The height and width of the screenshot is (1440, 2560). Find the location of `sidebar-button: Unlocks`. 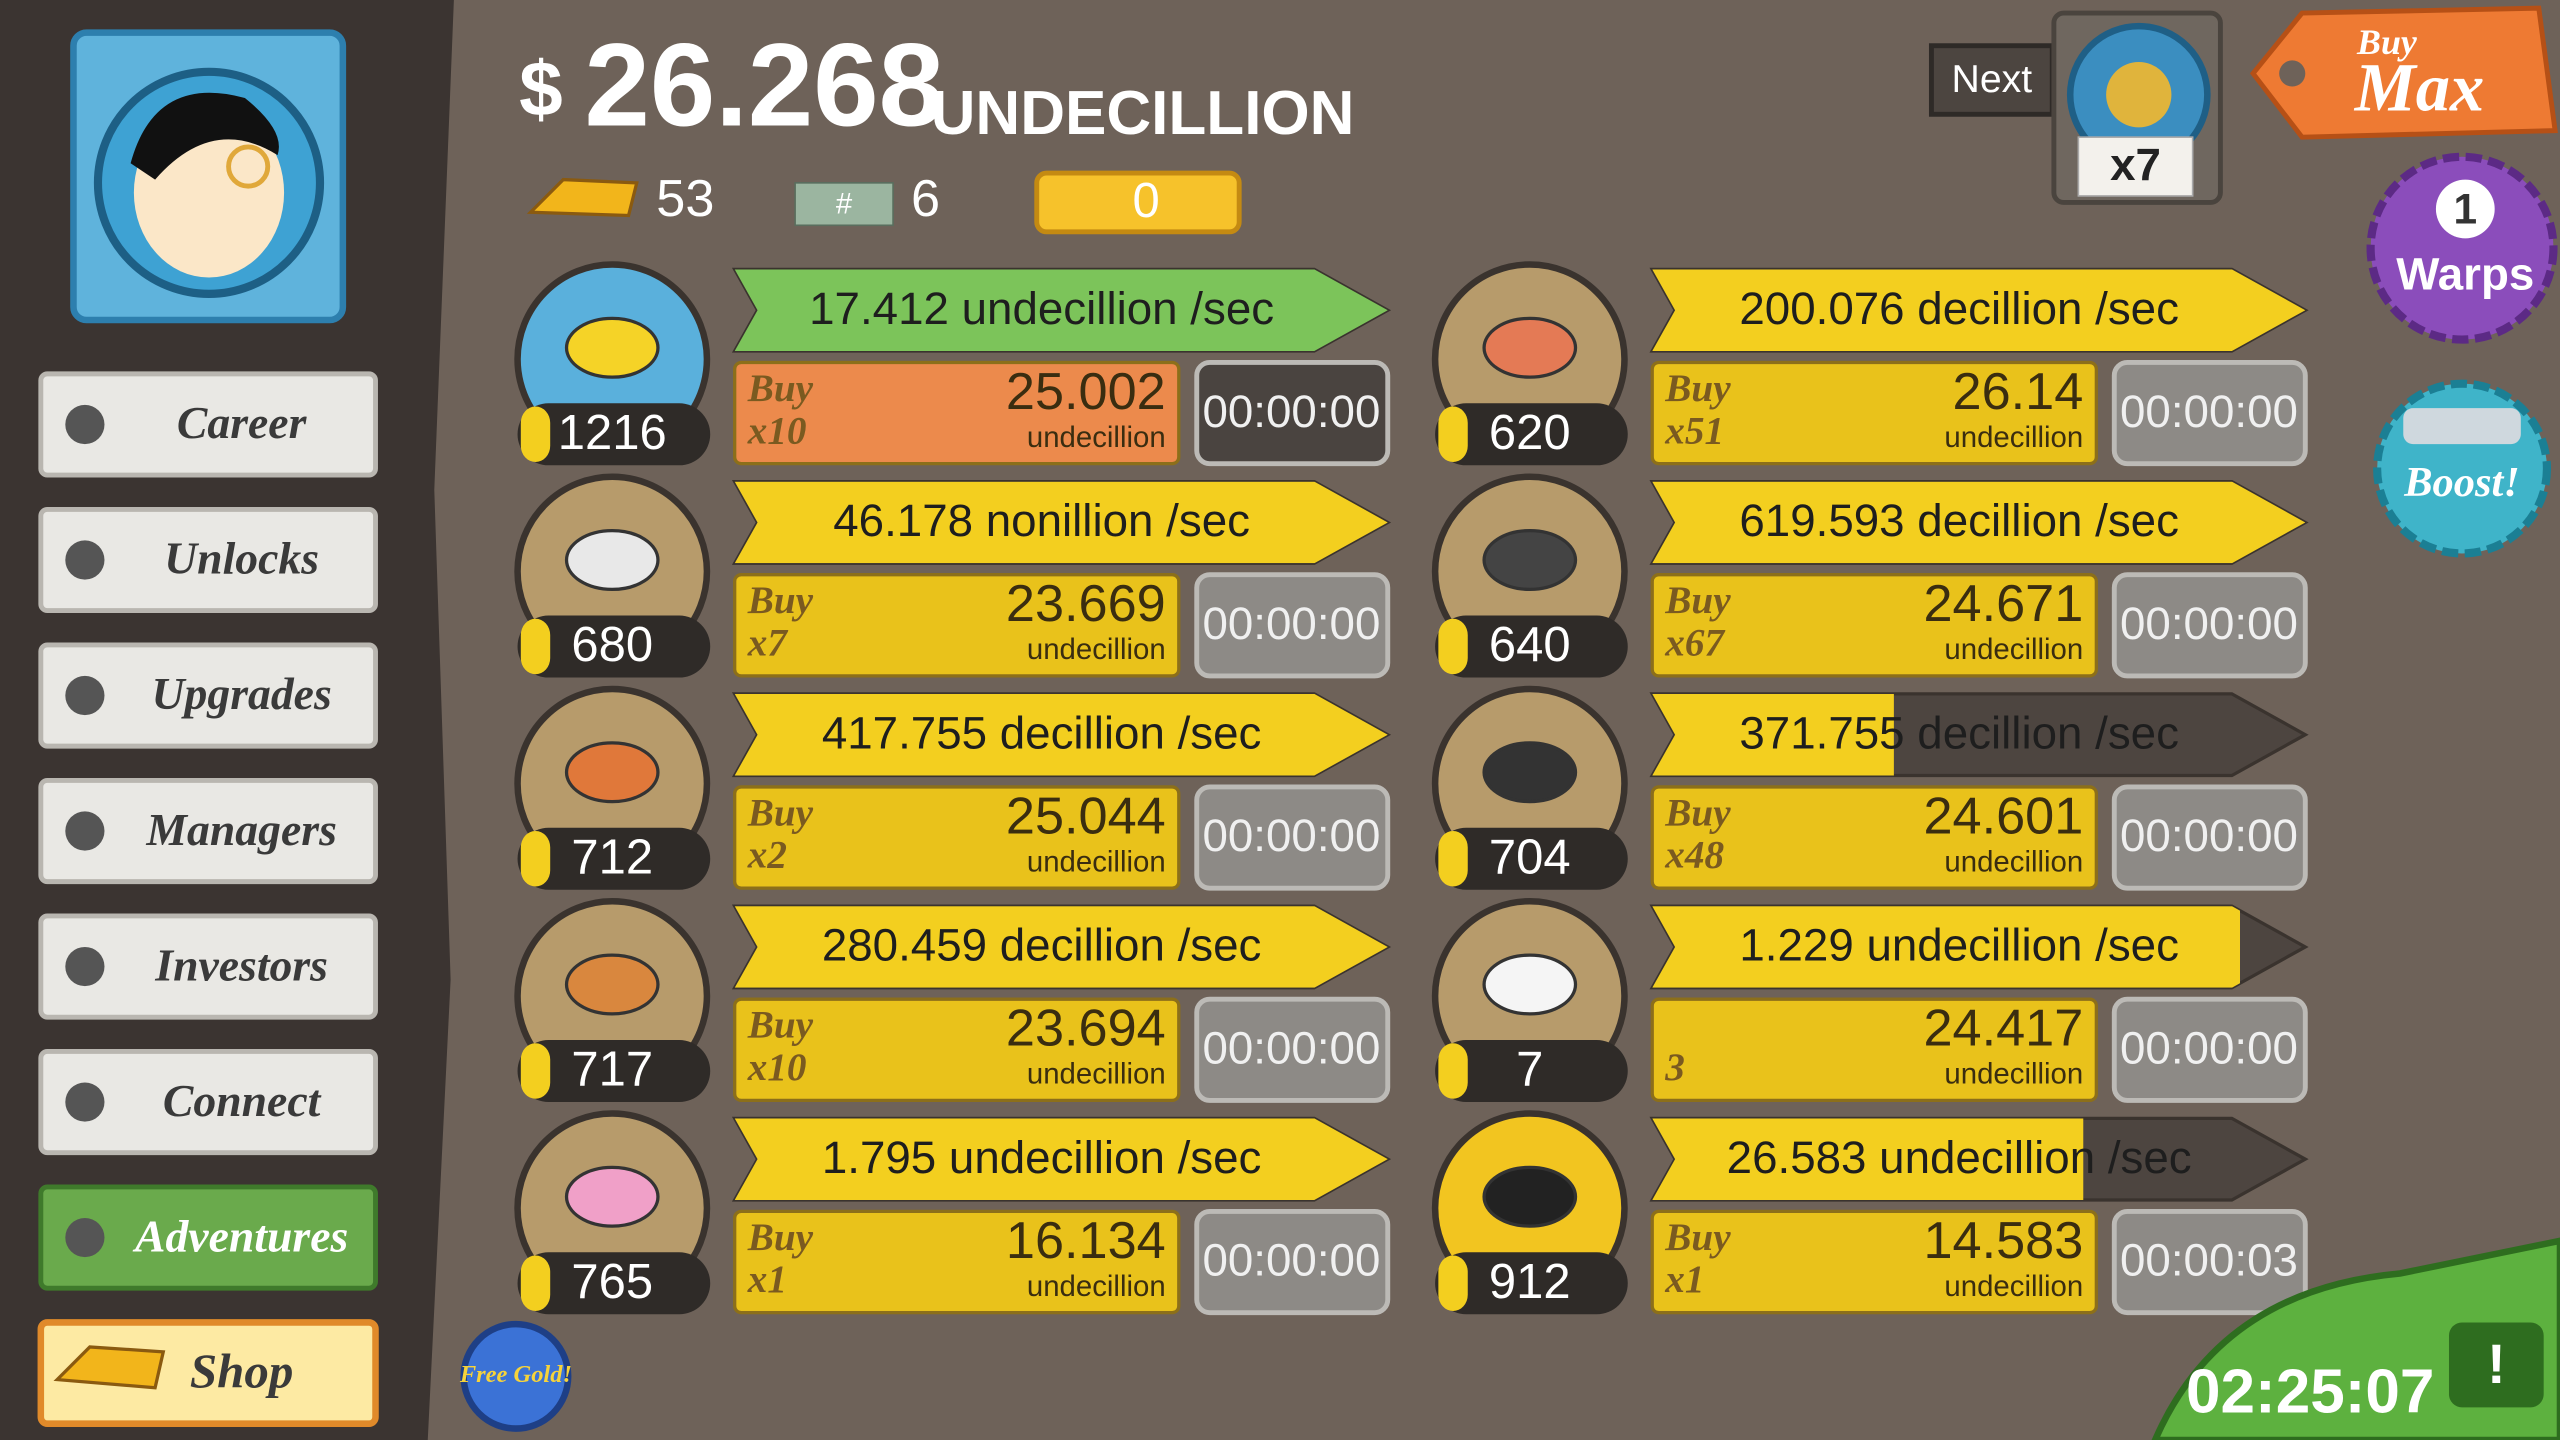

sidebar-button: Unlocks is located at coordinates (208, 560).